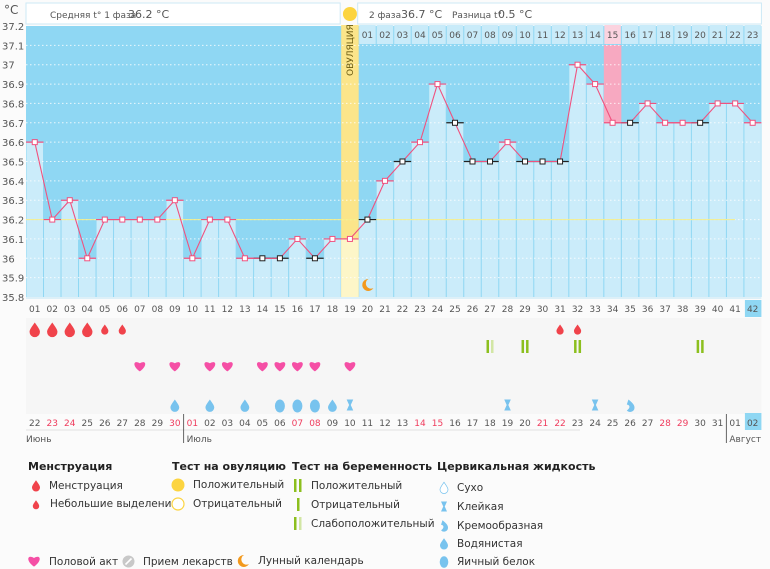  Describe the element at coordinates (700, 310) in the screenshot. I see `cycle-day-label: 39` at that location.